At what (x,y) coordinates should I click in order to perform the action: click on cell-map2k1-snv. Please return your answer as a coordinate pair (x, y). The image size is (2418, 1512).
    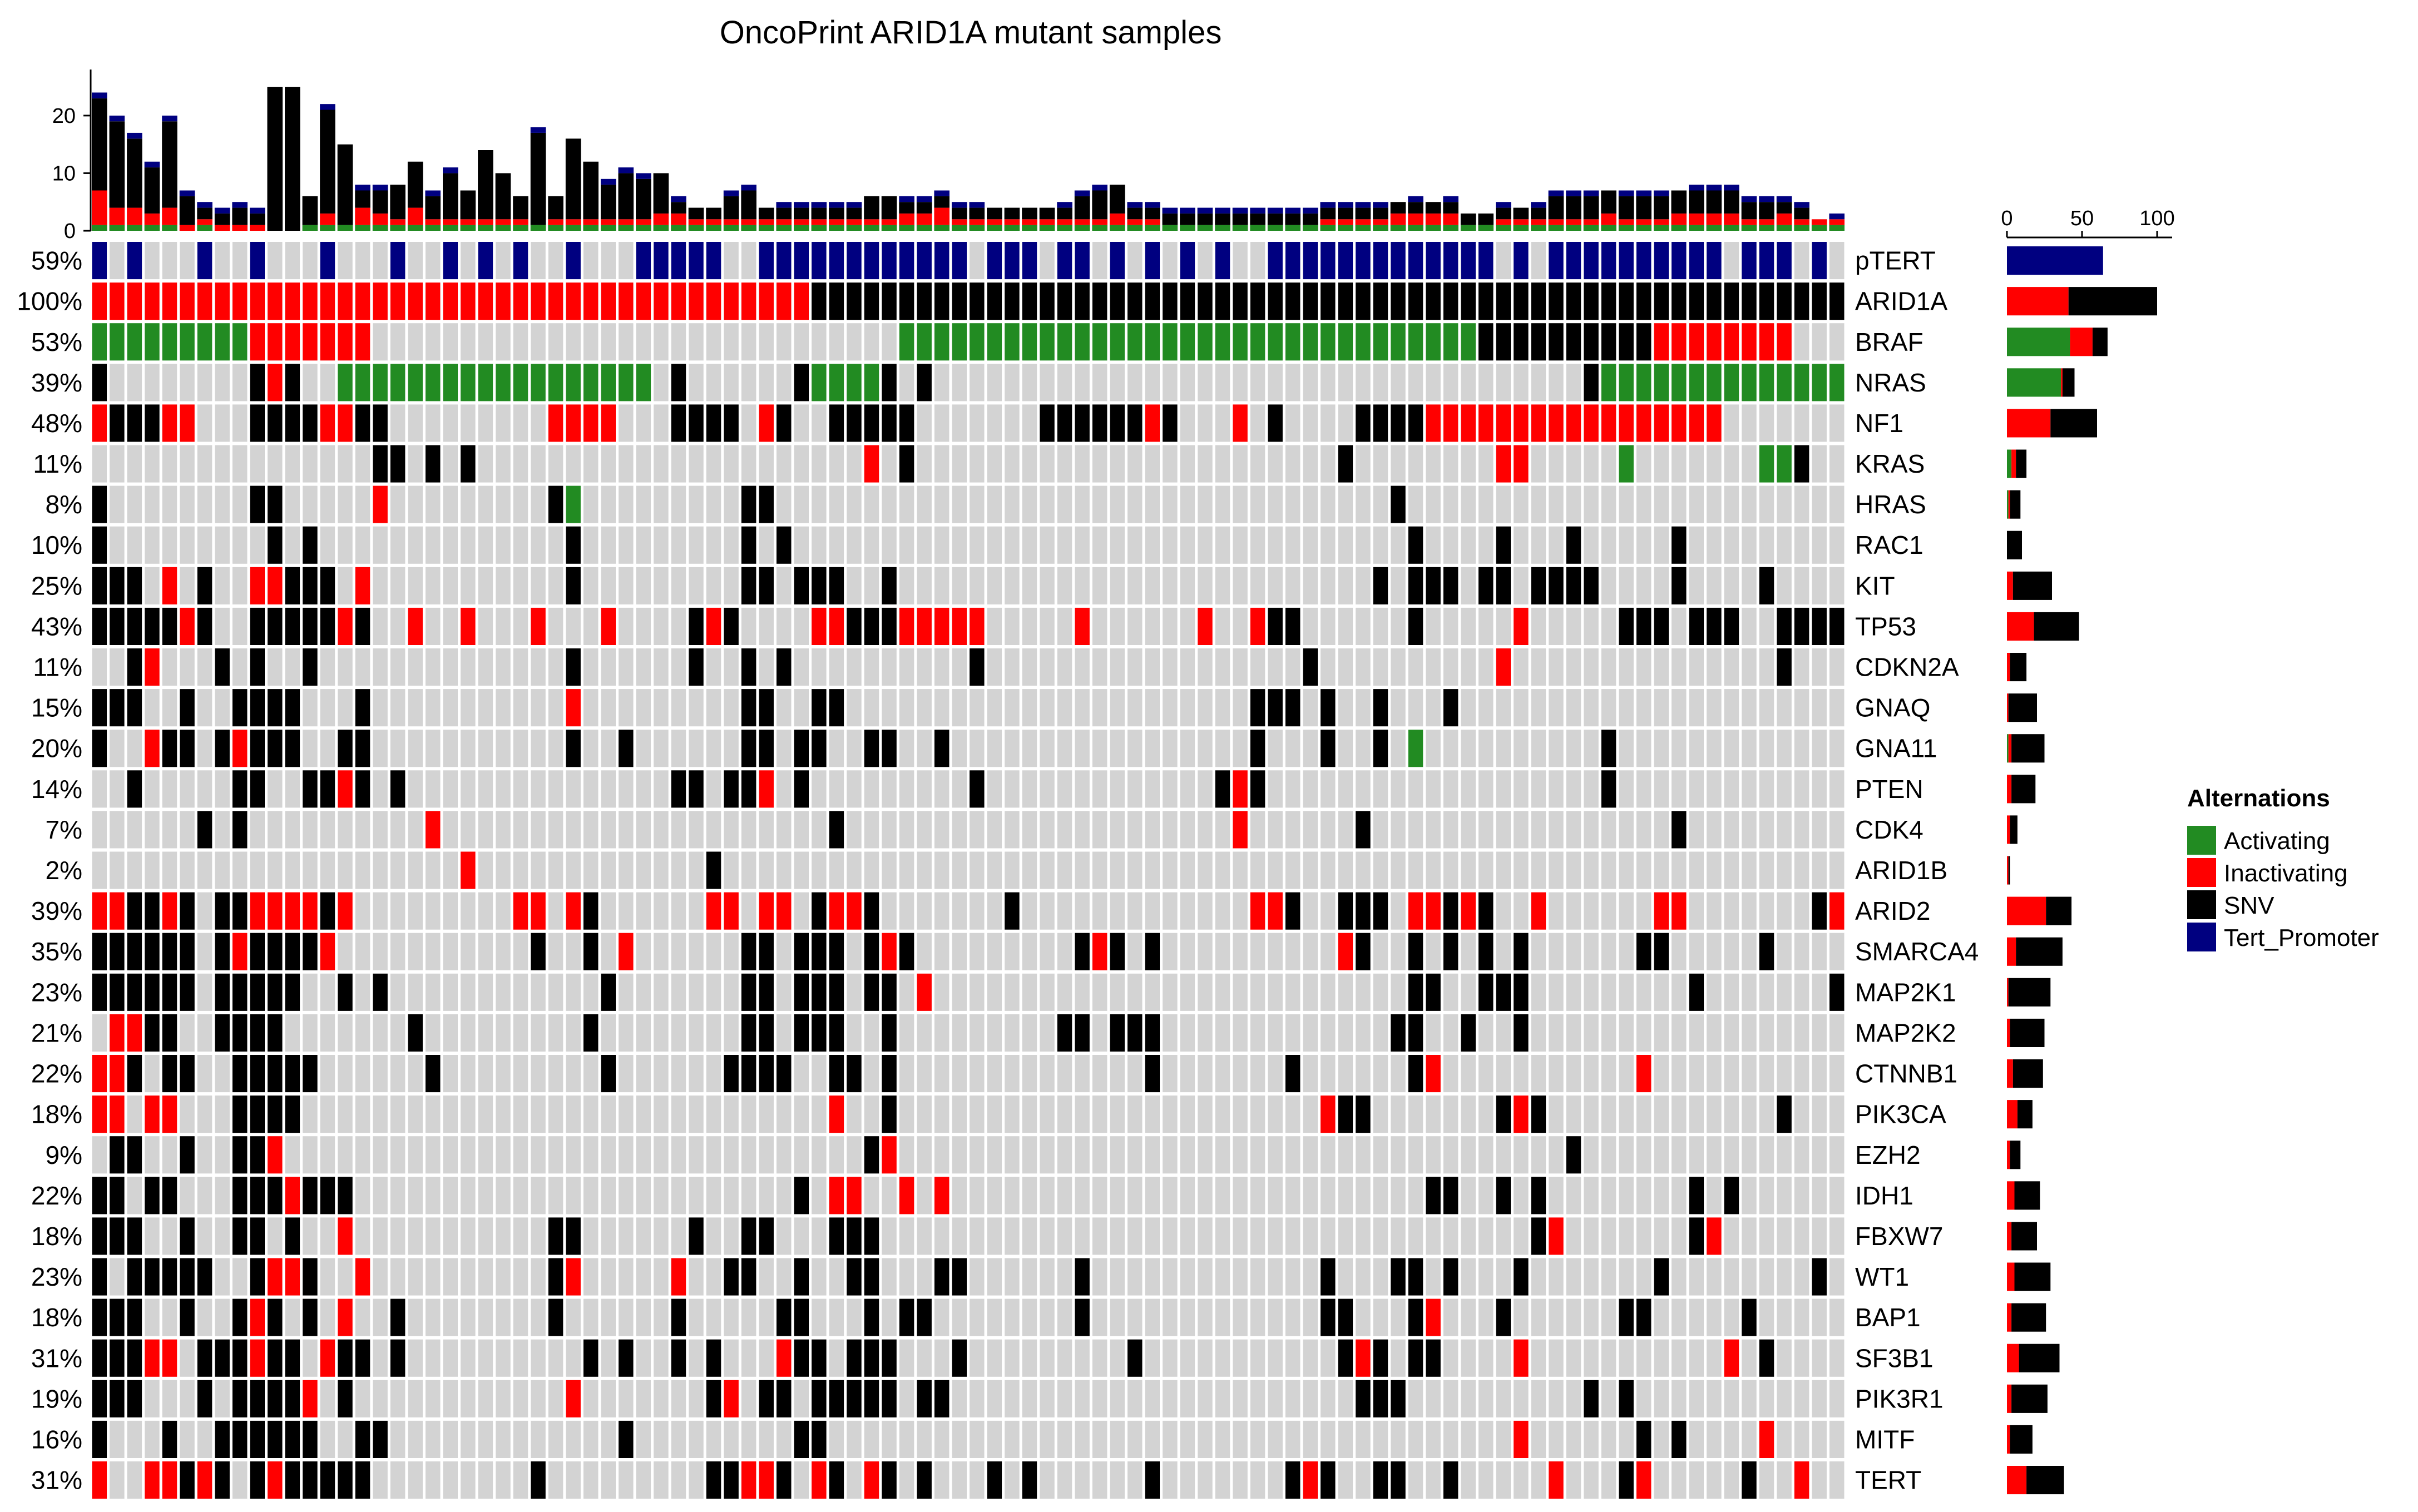
    Looking at the image, I should click on (380, 992).